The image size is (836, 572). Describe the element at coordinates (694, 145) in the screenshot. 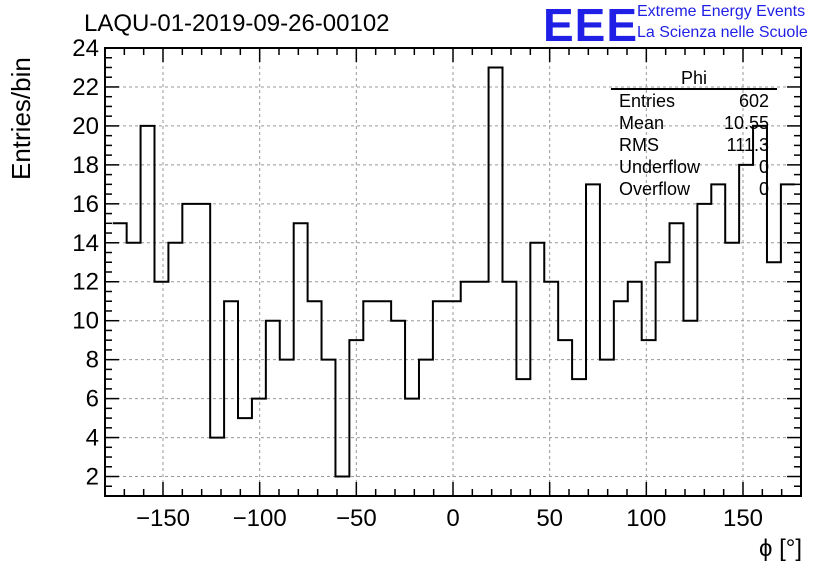

I see `stats-row-rms: RMS 111.3` at that location.